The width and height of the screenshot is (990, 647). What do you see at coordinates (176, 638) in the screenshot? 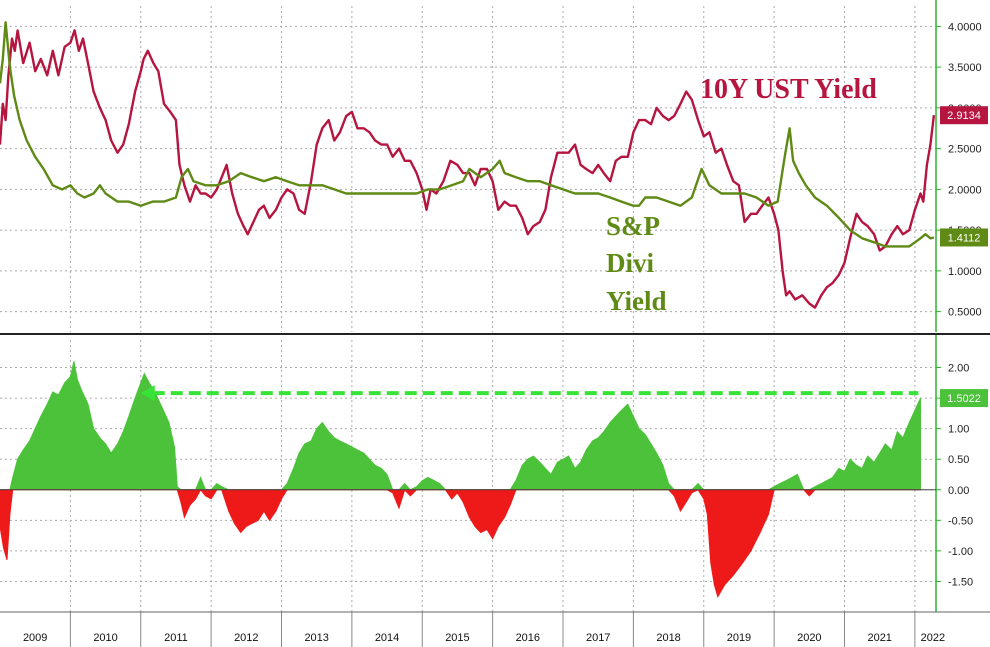
I see `x-tick-label: 2011` at bounding box center [176, 638].